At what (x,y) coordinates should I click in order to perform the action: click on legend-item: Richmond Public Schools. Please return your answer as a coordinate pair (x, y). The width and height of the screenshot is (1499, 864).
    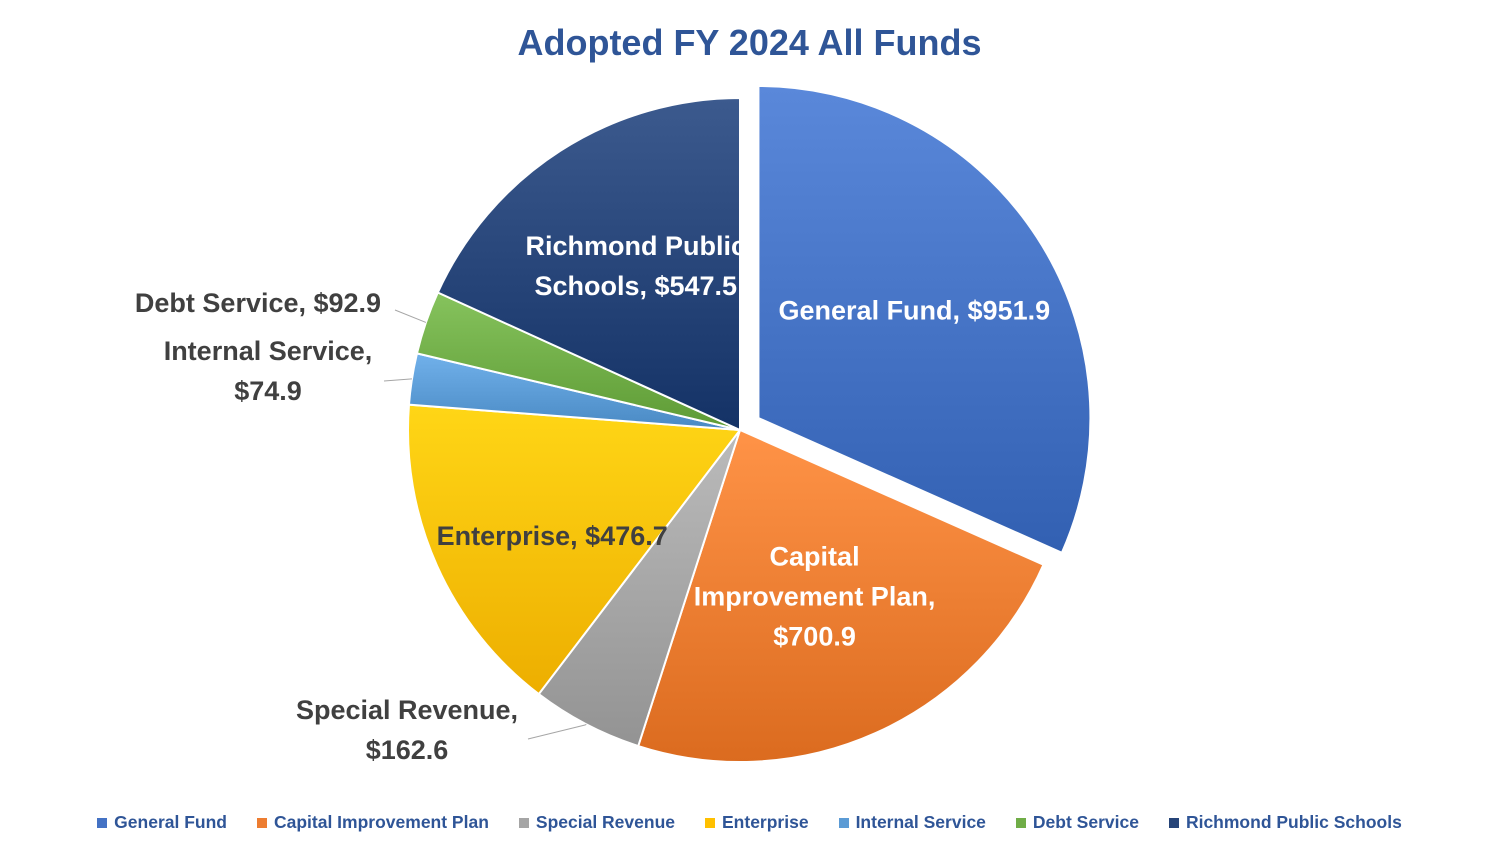
    Looking at the image, I should click on (1285, 822).